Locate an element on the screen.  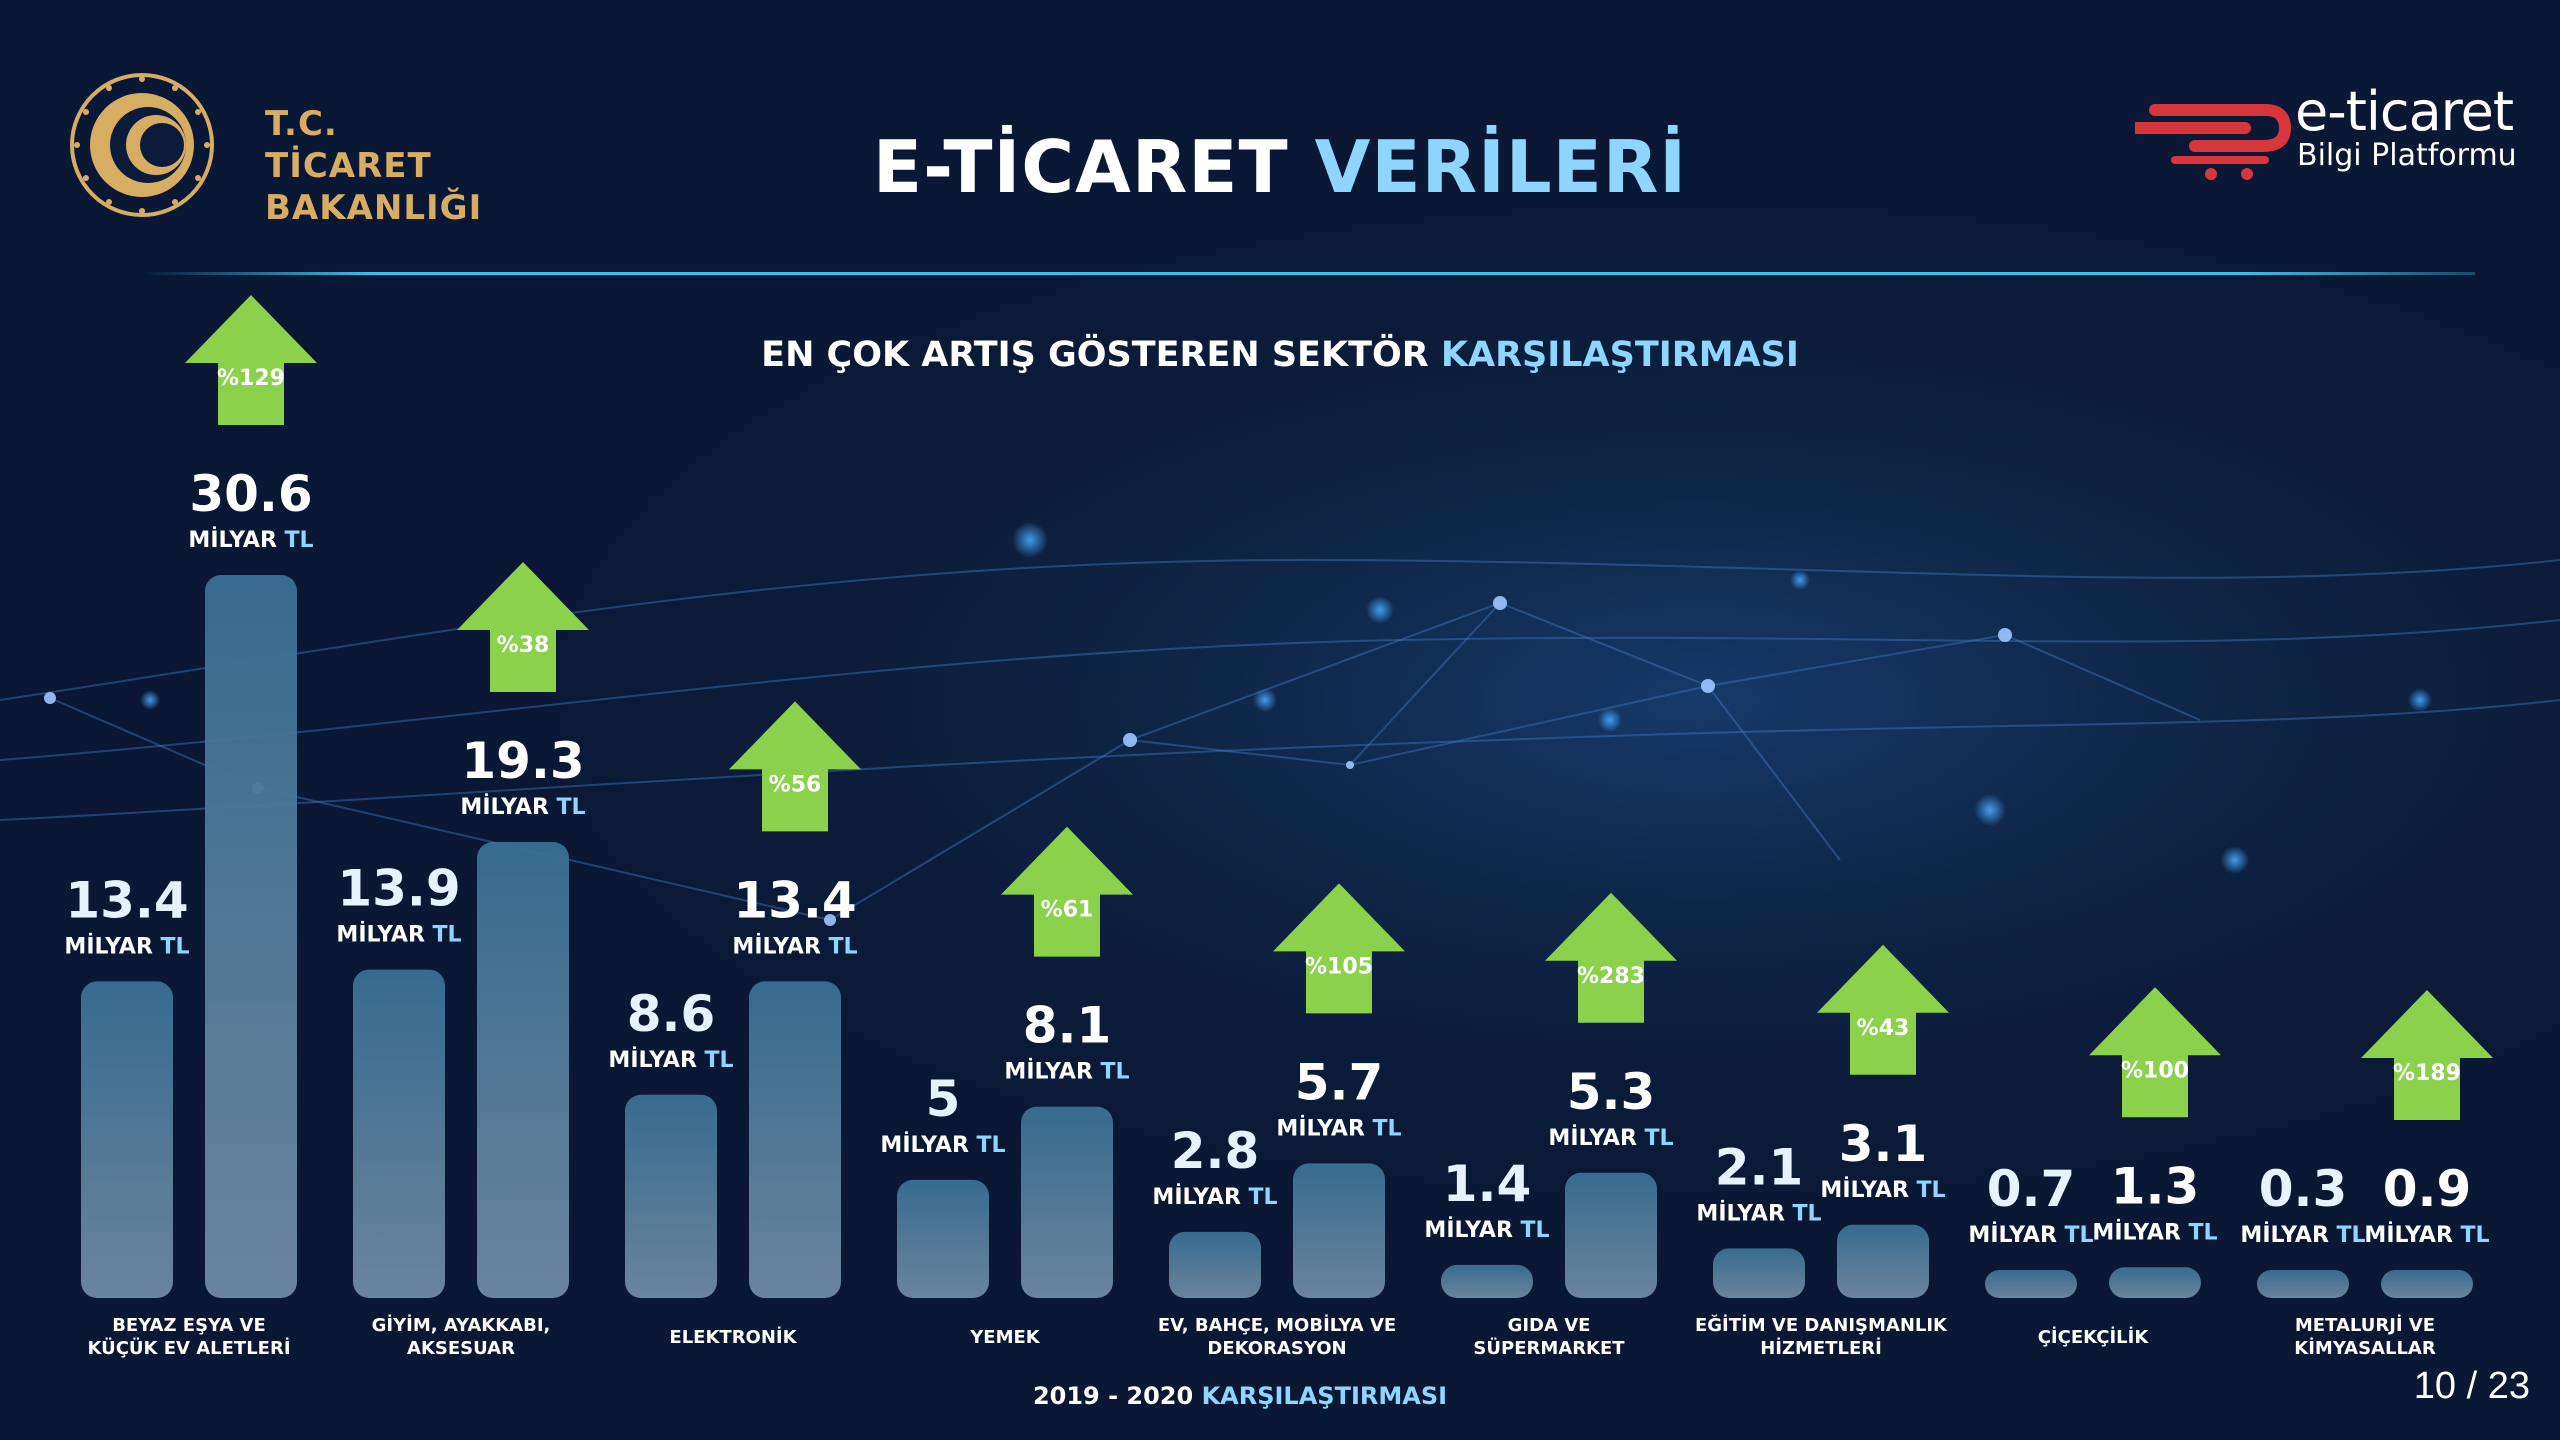
category-label-4-1: DEKORASYON is located at coordinates (1276, 1348).